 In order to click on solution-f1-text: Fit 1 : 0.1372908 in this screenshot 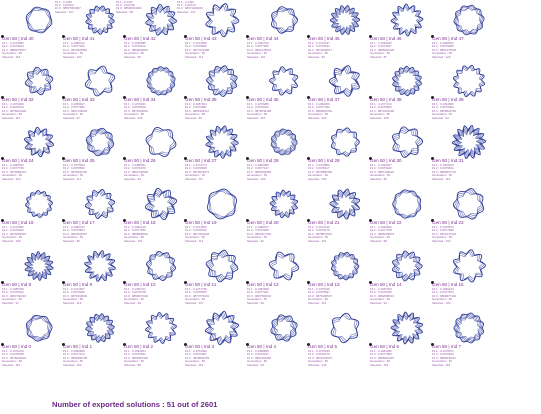, I will do `click(196, 42)`.